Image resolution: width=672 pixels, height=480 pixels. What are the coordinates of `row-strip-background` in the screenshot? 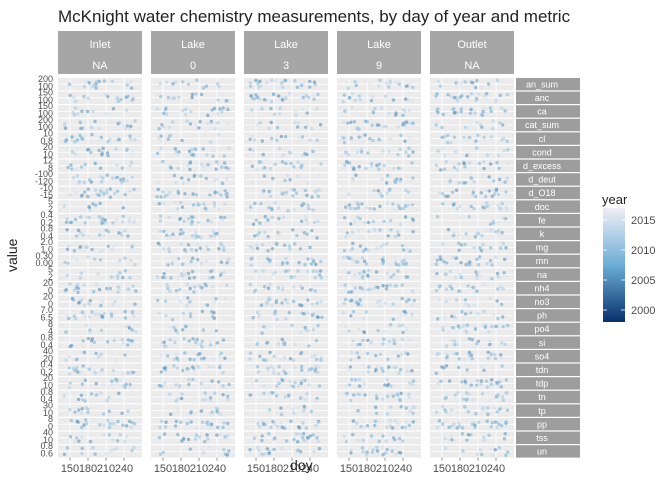 It's located at (548, 247).